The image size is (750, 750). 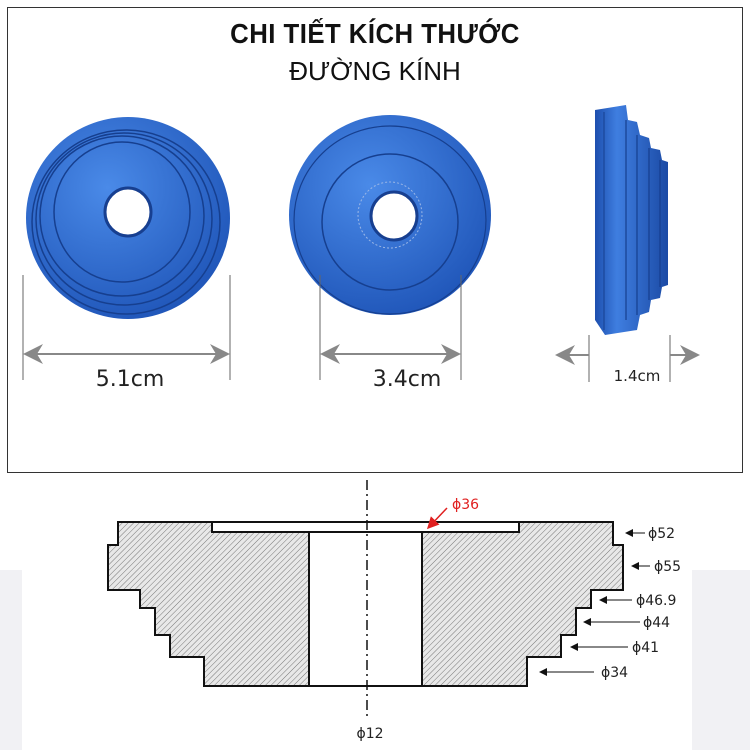 What do you see at coordinates (390, 333) in the screenshot?
I see `dimension-3-4cm: 3.4cm` at bounding box center [390, 333].